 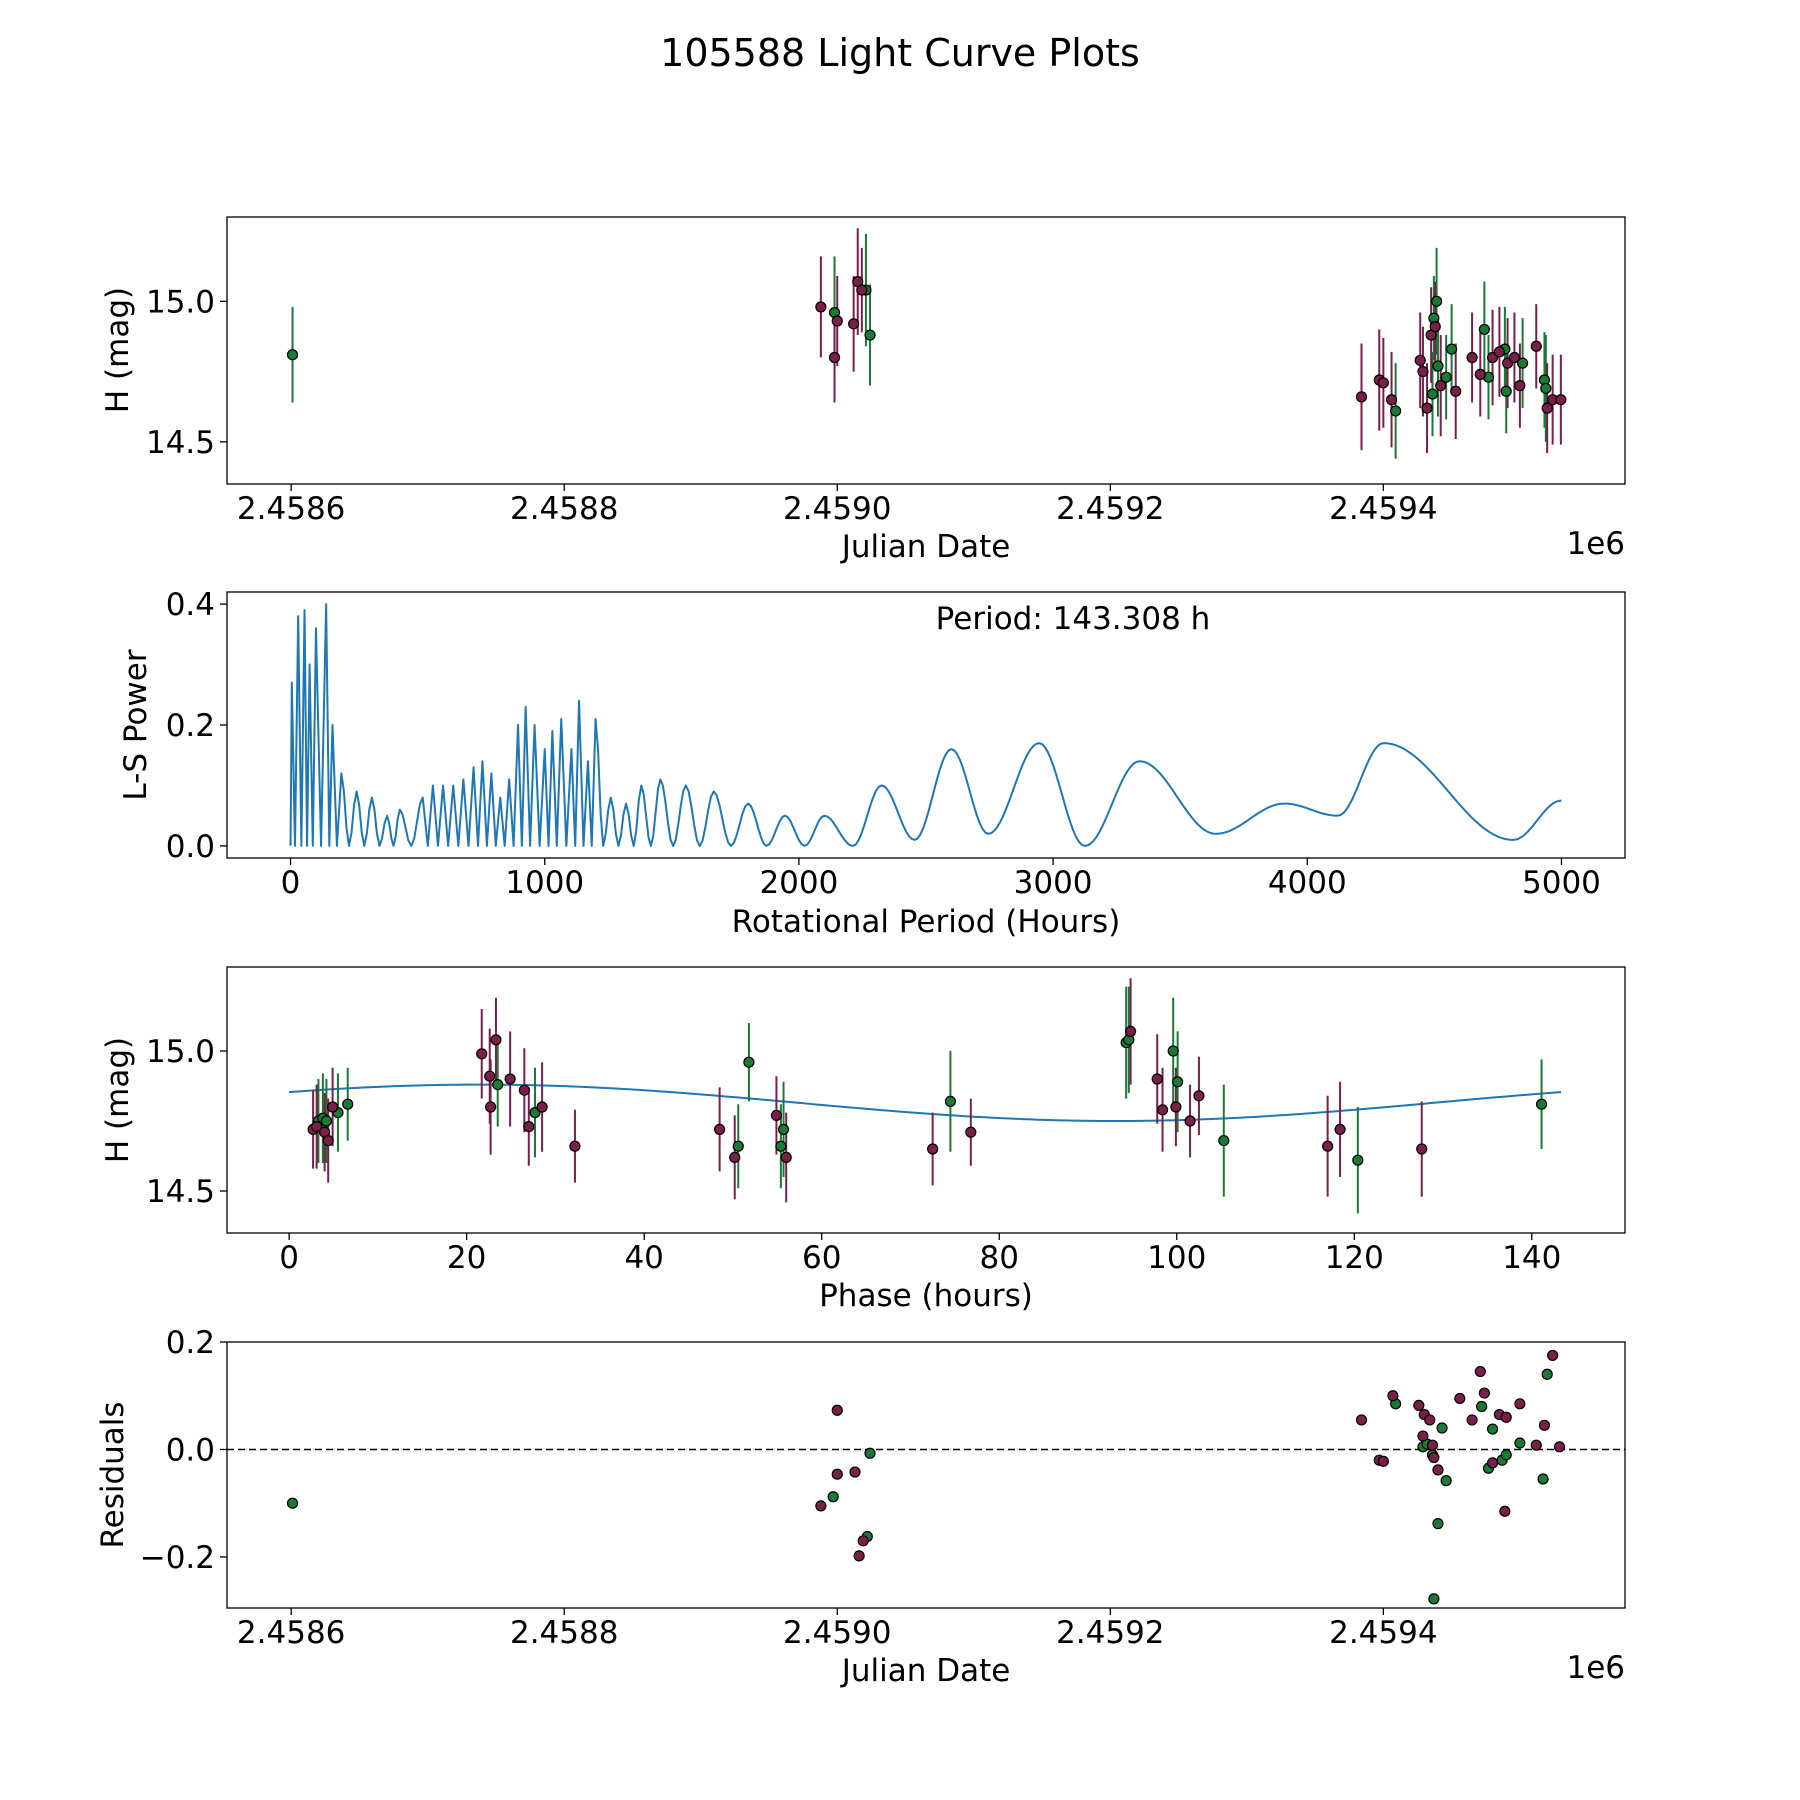 I want to click on x-tick-label: 2.4588, so click(x=564, y=509).